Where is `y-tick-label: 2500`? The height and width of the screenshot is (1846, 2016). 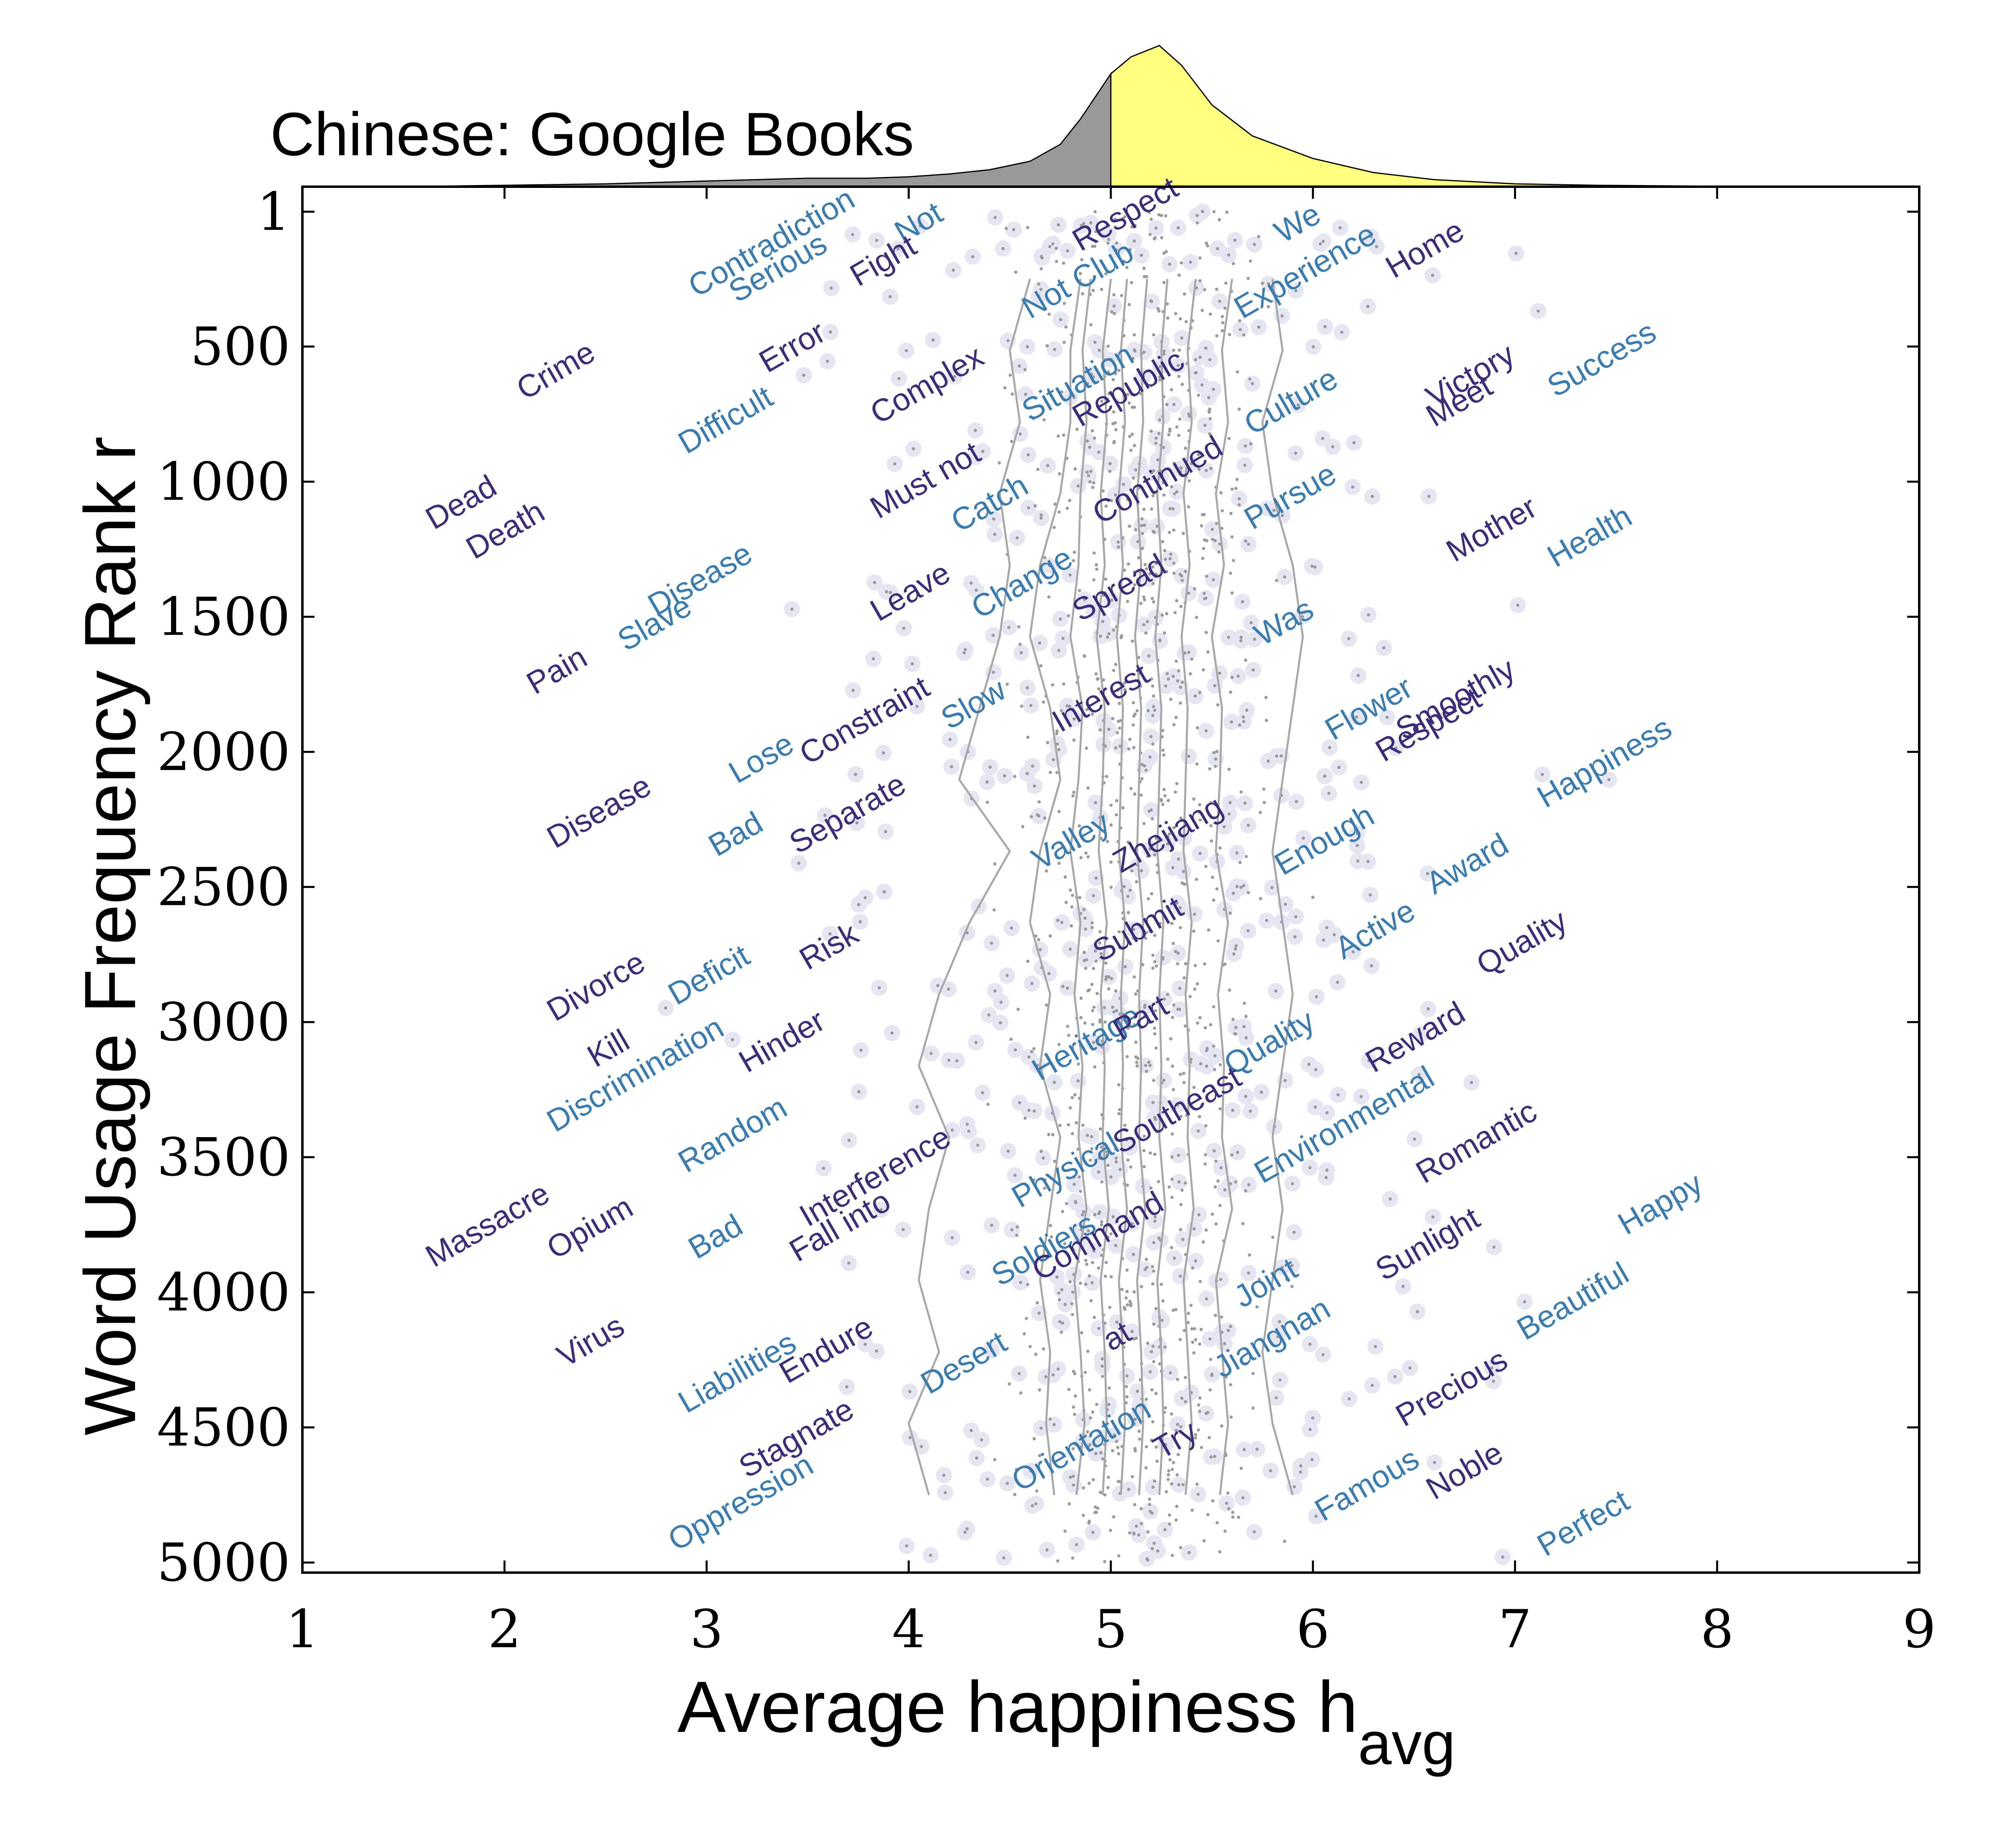 y-tick-label: 2500 is located at coordinates (224, 887).